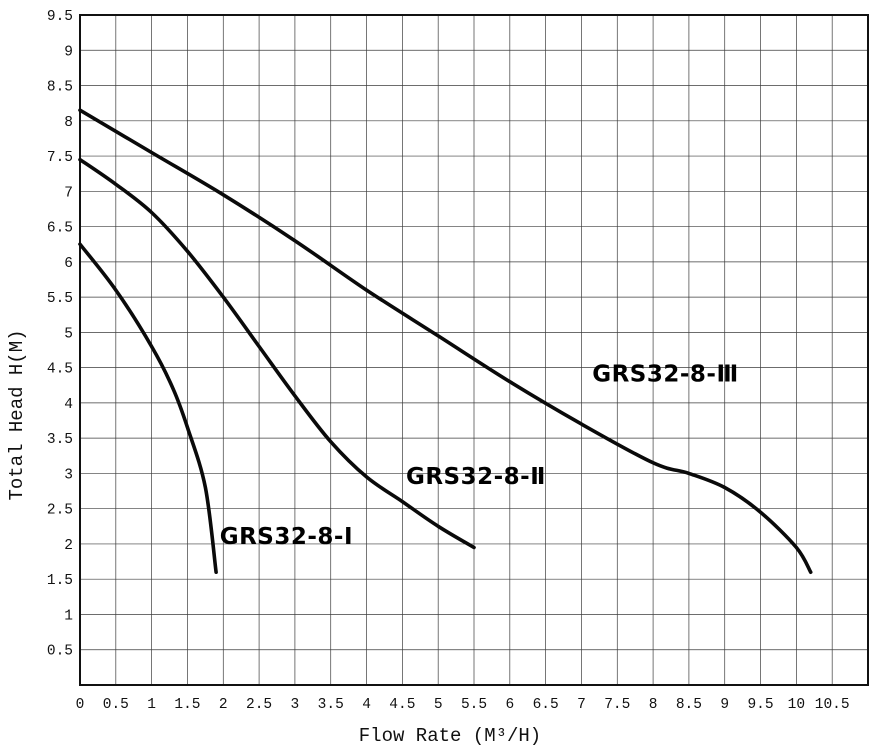  I want to click on x-tick-label: 5.5, so click(474, 705).